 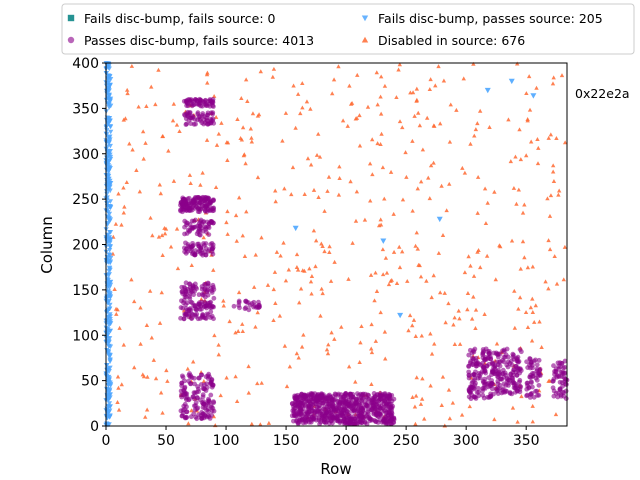 What do you see at coordinates (47, 244) in the screenshot?
I see `y-axis-label: Column` at bounding box center [47, 244].